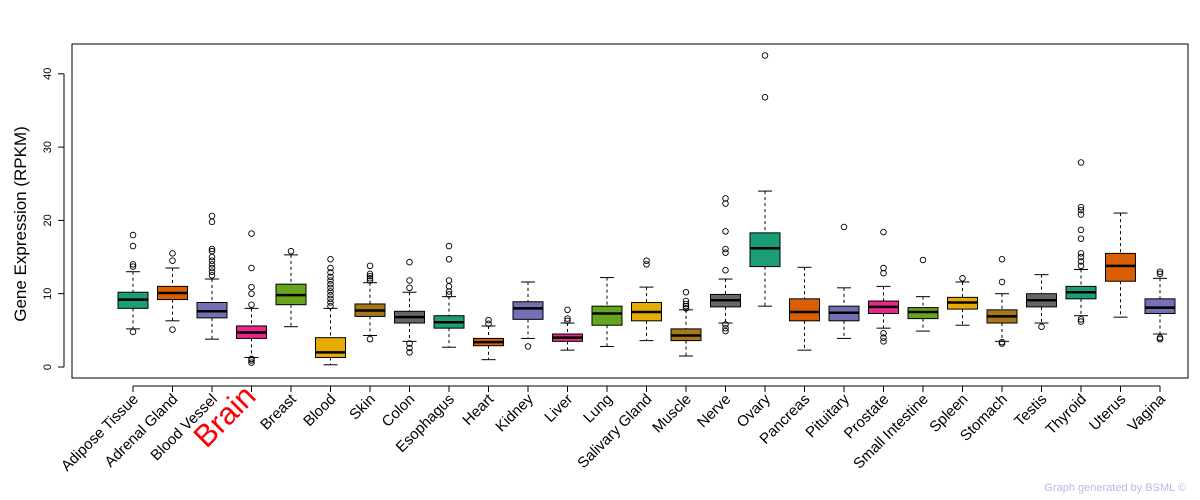 The width and height of the screenshot is (1200, 500). I want to click on box-group-stomach, so click(1002, 301).